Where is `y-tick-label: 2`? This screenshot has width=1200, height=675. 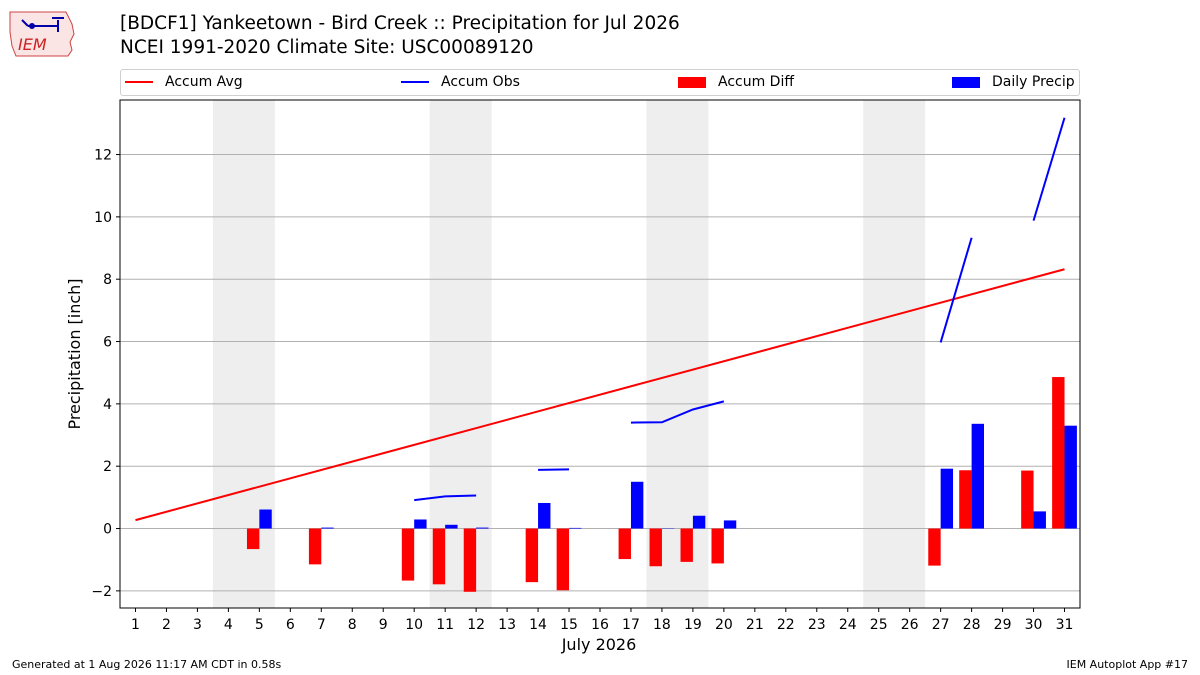
y-tick-label: 2 is located at coordinates (107, 467).